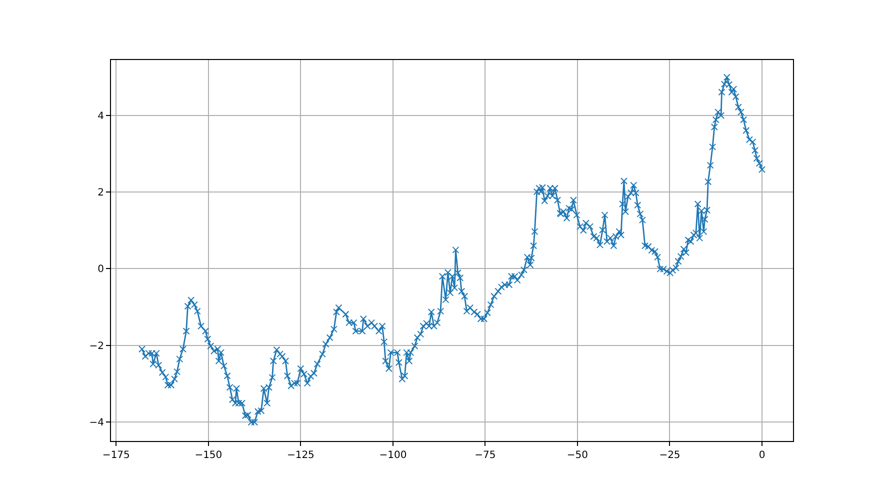 The height and width of the screenshot is (495, 880). Describe the element at coordinates (393, 455) in the screenshot. I see `x-tick-label: −100` at that location.